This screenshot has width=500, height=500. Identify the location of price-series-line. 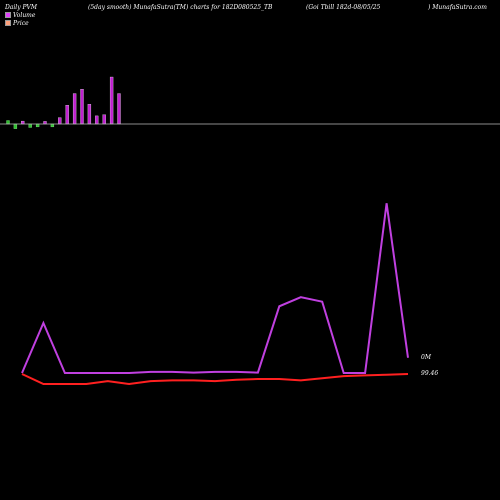
(215, 379).